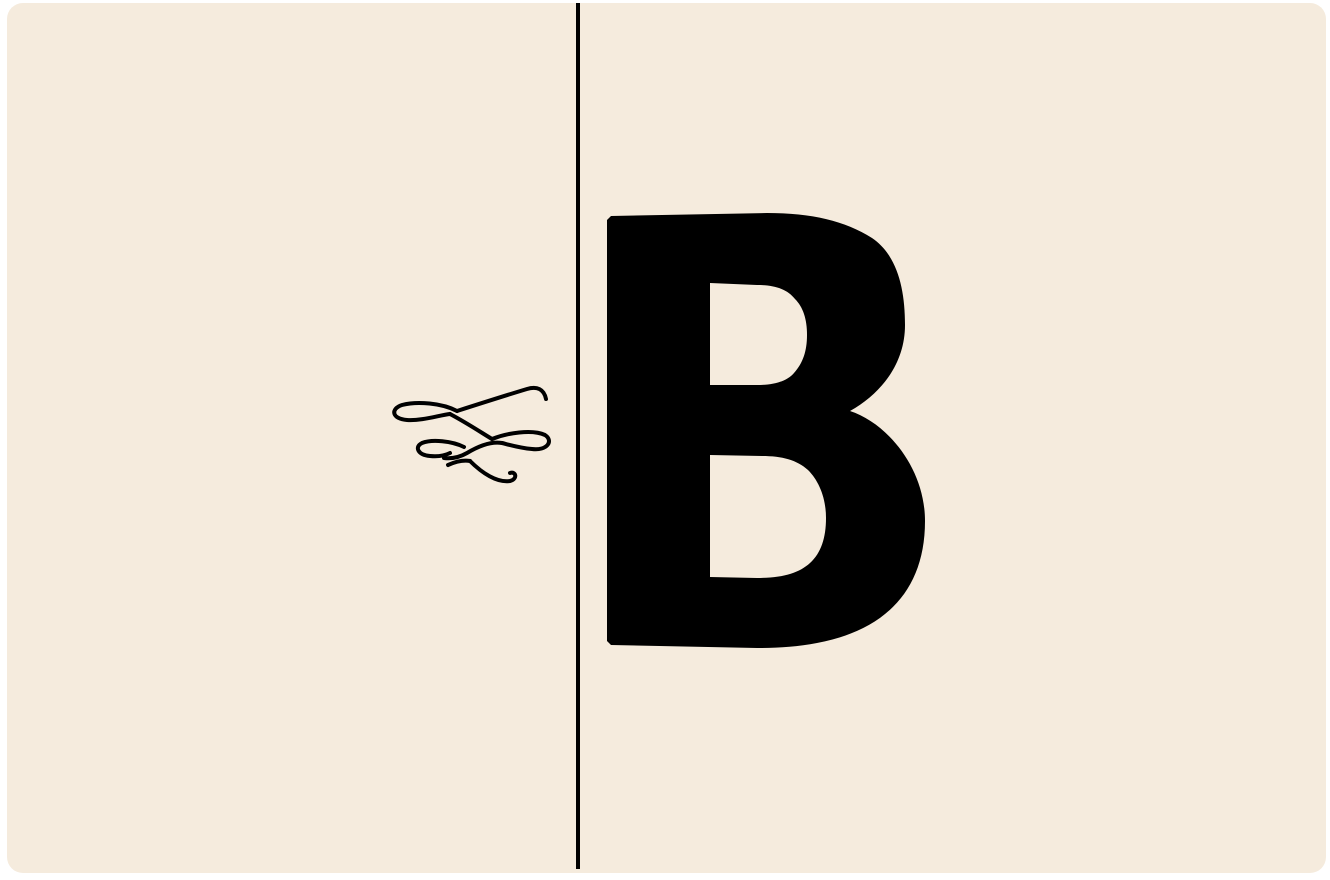 The width and height of the screenshot is (1330, 880). What do you see at coordinates (766, 430) in the screenshot?
I see `letter-b-glyph` at bounding box center [766, 430].